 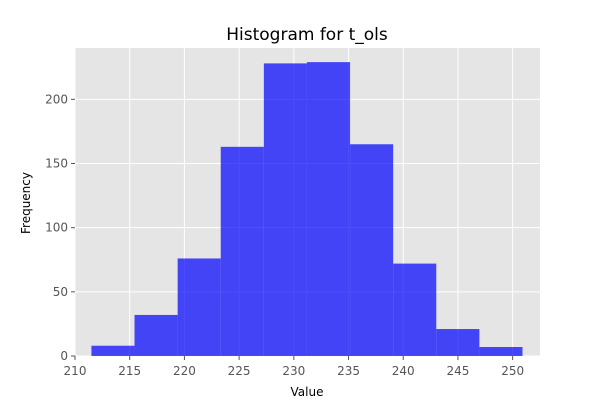 I want to click on x-axis-label: Value, so click(x=307, y=392).